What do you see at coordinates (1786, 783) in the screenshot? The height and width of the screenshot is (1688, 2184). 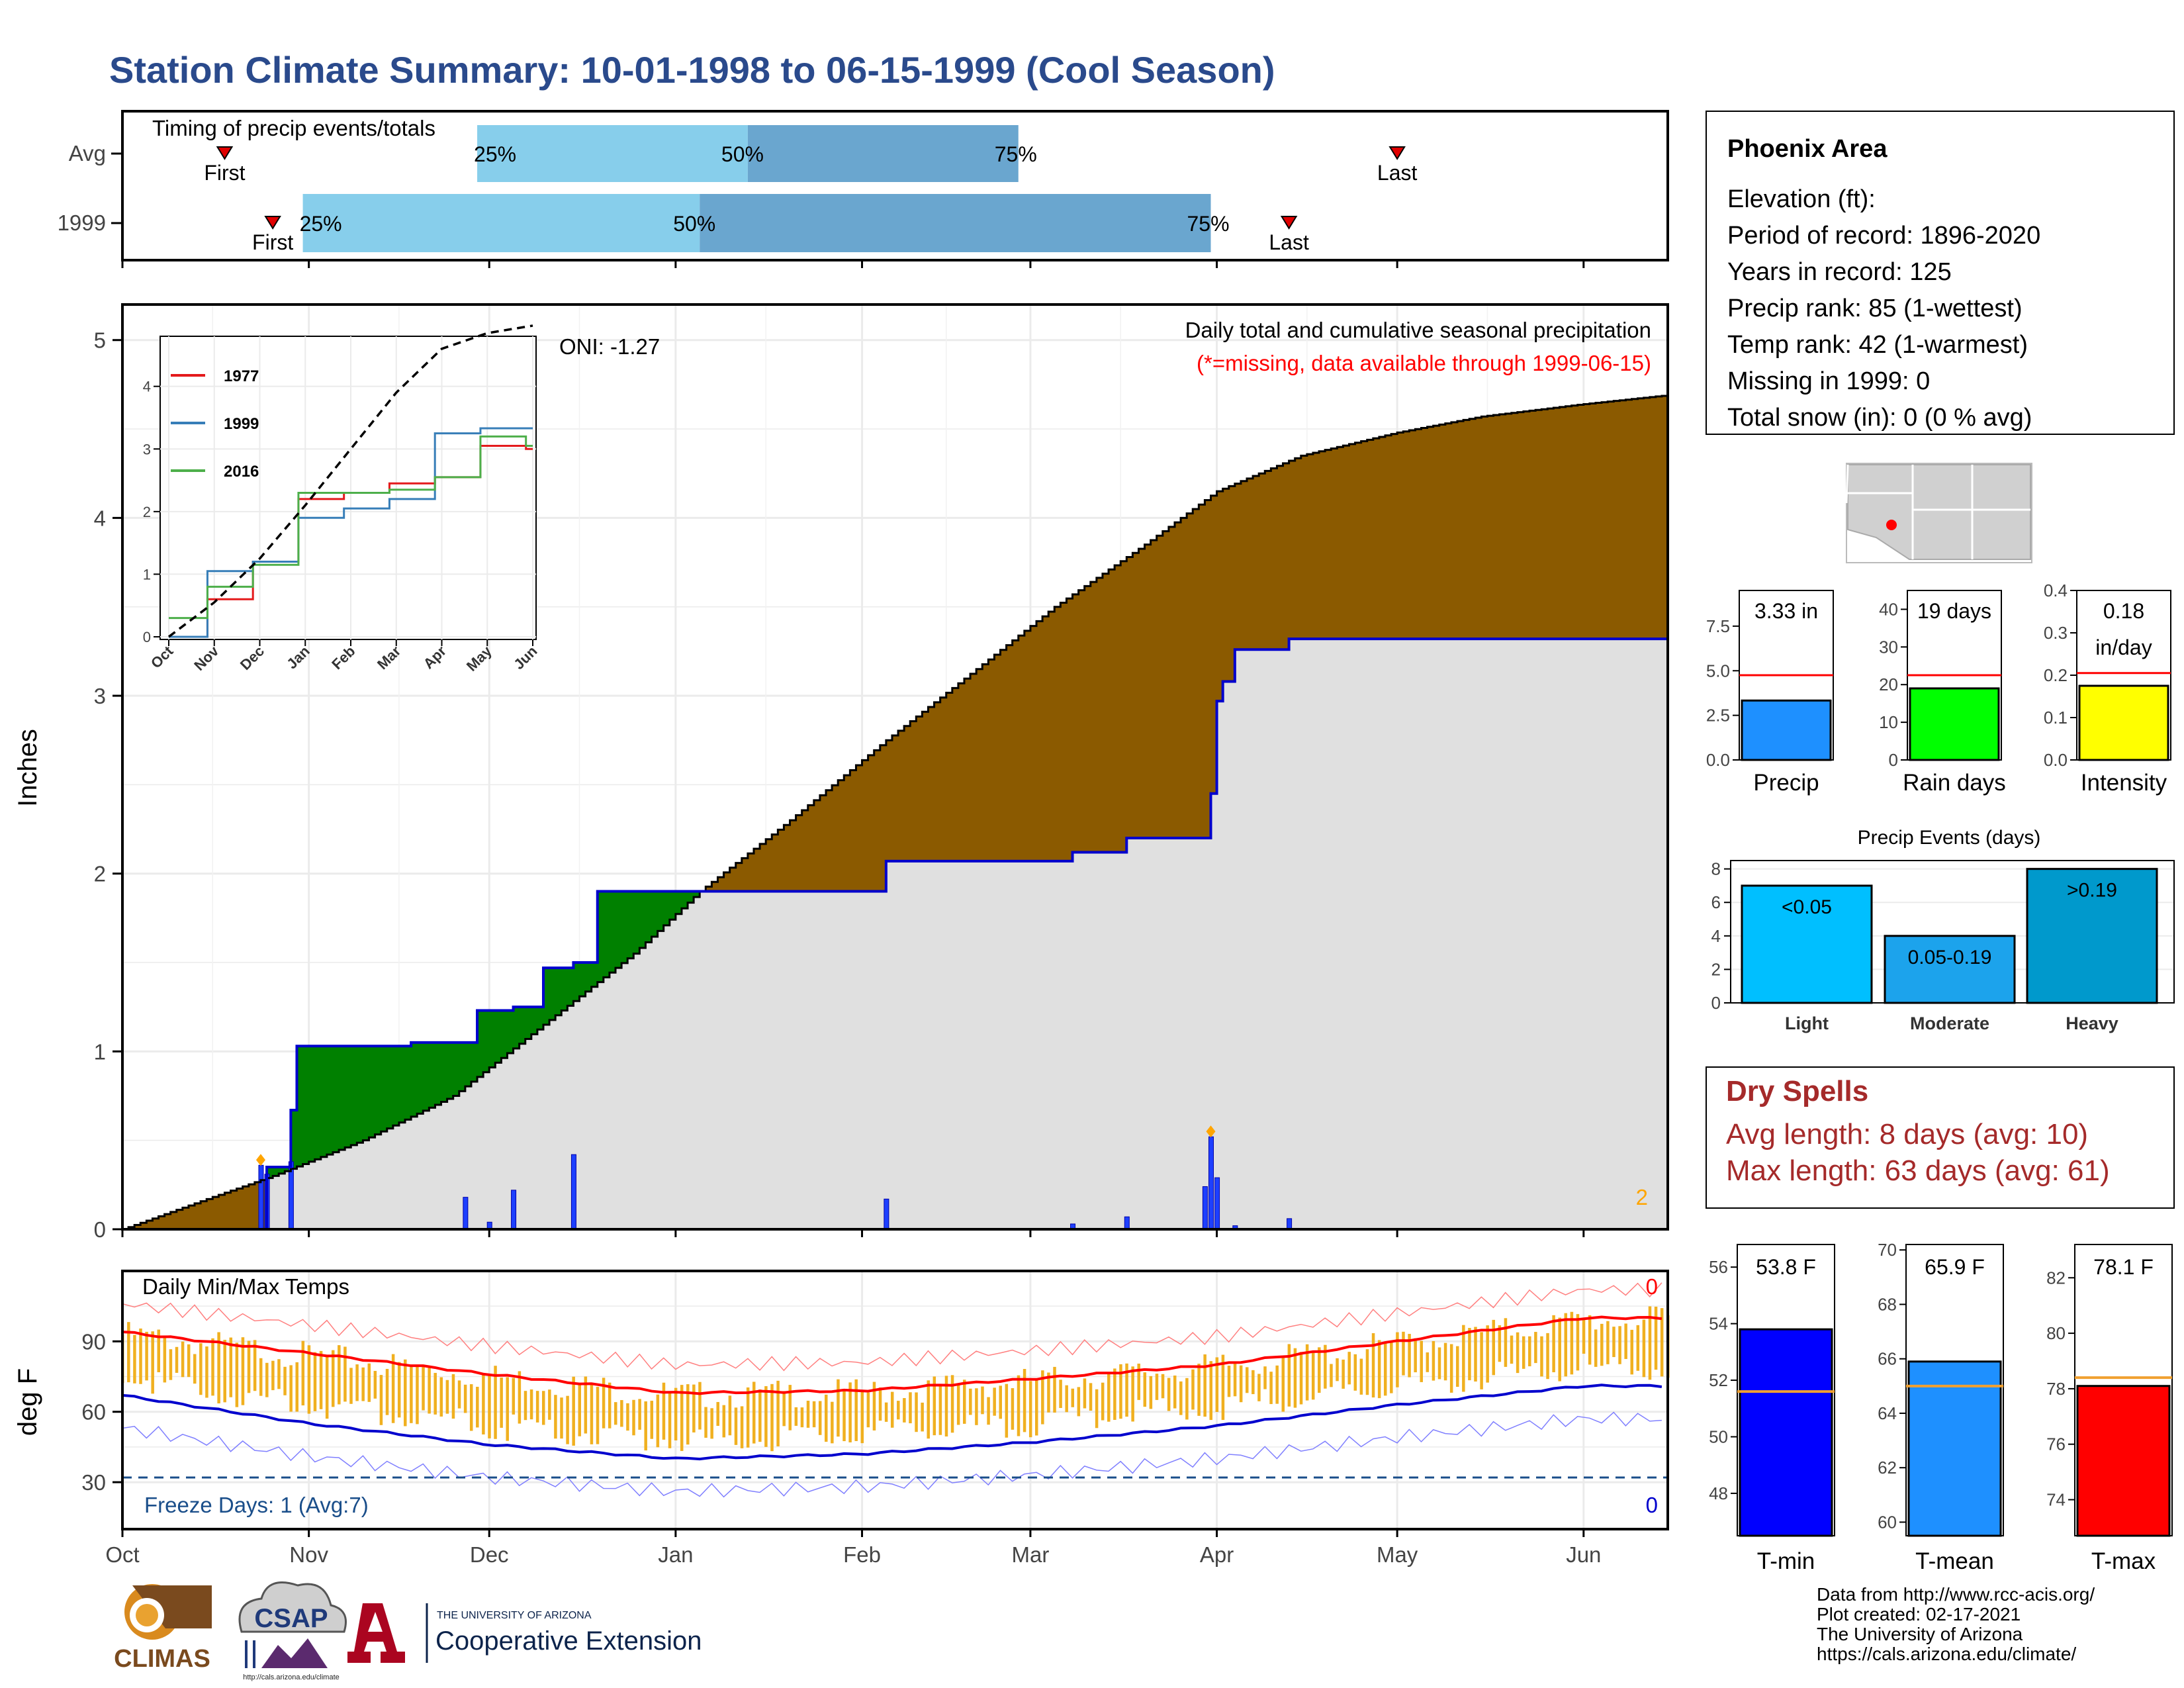 I see `summary-axis-label: Precip` at bounding box center [1786, 783].